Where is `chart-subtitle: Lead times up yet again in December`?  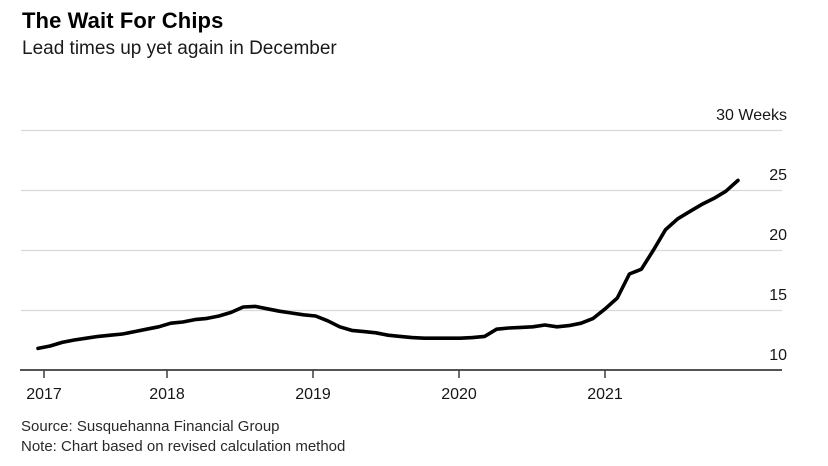
chart-subtitle: Lead times up yet again in December is located at coordinates (179, 48).